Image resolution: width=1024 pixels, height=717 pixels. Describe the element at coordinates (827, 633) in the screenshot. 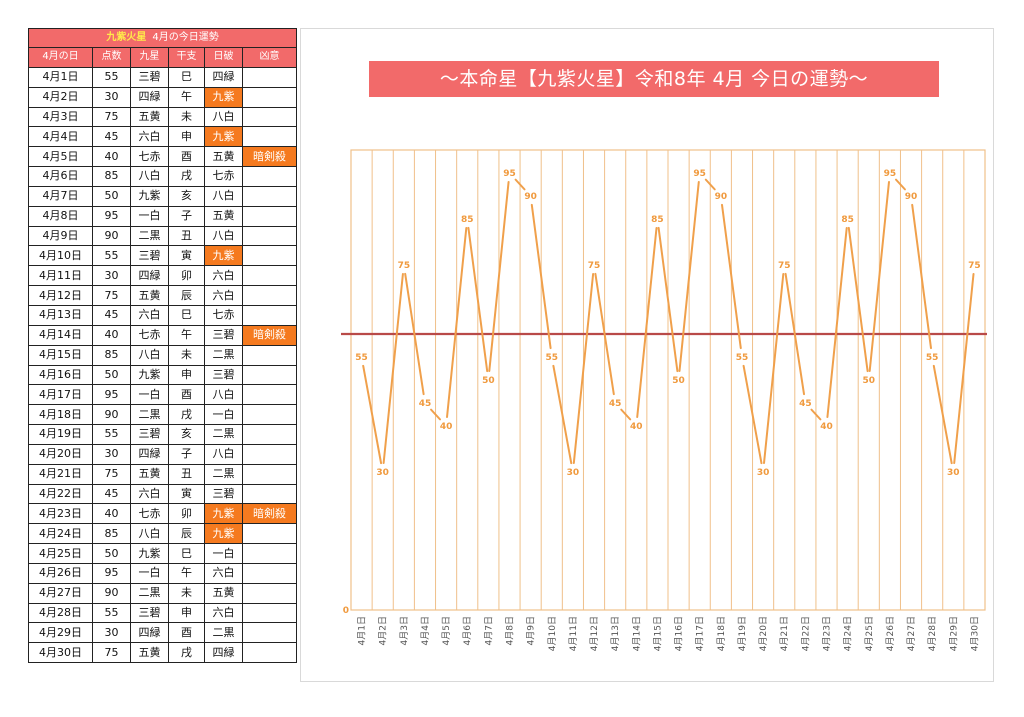

I see `x-tick-label: 4月23日` at that location.